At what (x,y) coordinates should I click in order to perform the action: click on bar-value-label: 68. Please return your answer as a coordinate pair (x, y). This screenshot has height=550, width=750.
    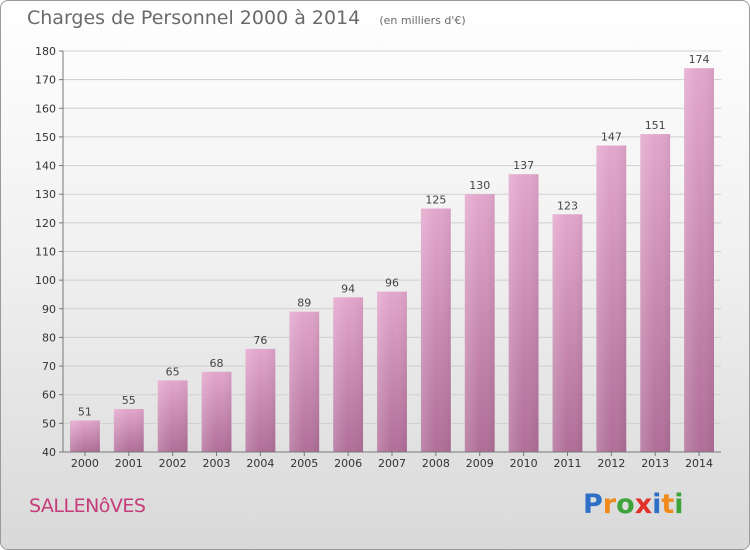
    Looking at the image, I should click on (217, 363).